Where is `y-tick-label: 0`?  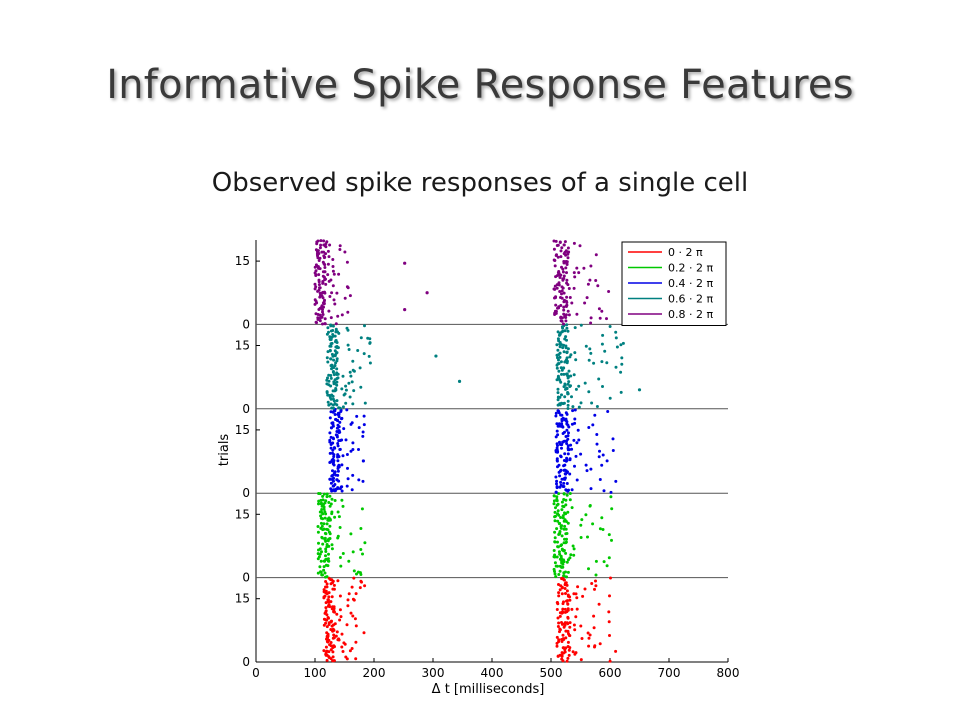
y-tick-label: 0 is located at coordinates (246, 493).